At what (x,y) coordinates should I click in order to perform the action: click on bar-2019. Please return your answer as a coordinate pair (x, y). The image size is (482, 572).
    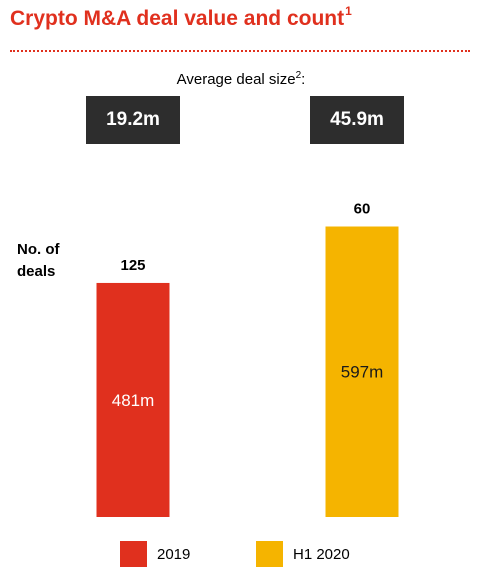
    Looking at the image, I should click on (133, 399).